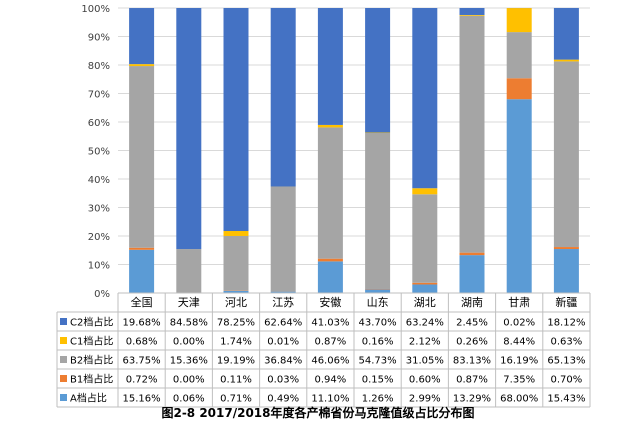  I want to click on legend-label: C2档占比, so click(91, 322).